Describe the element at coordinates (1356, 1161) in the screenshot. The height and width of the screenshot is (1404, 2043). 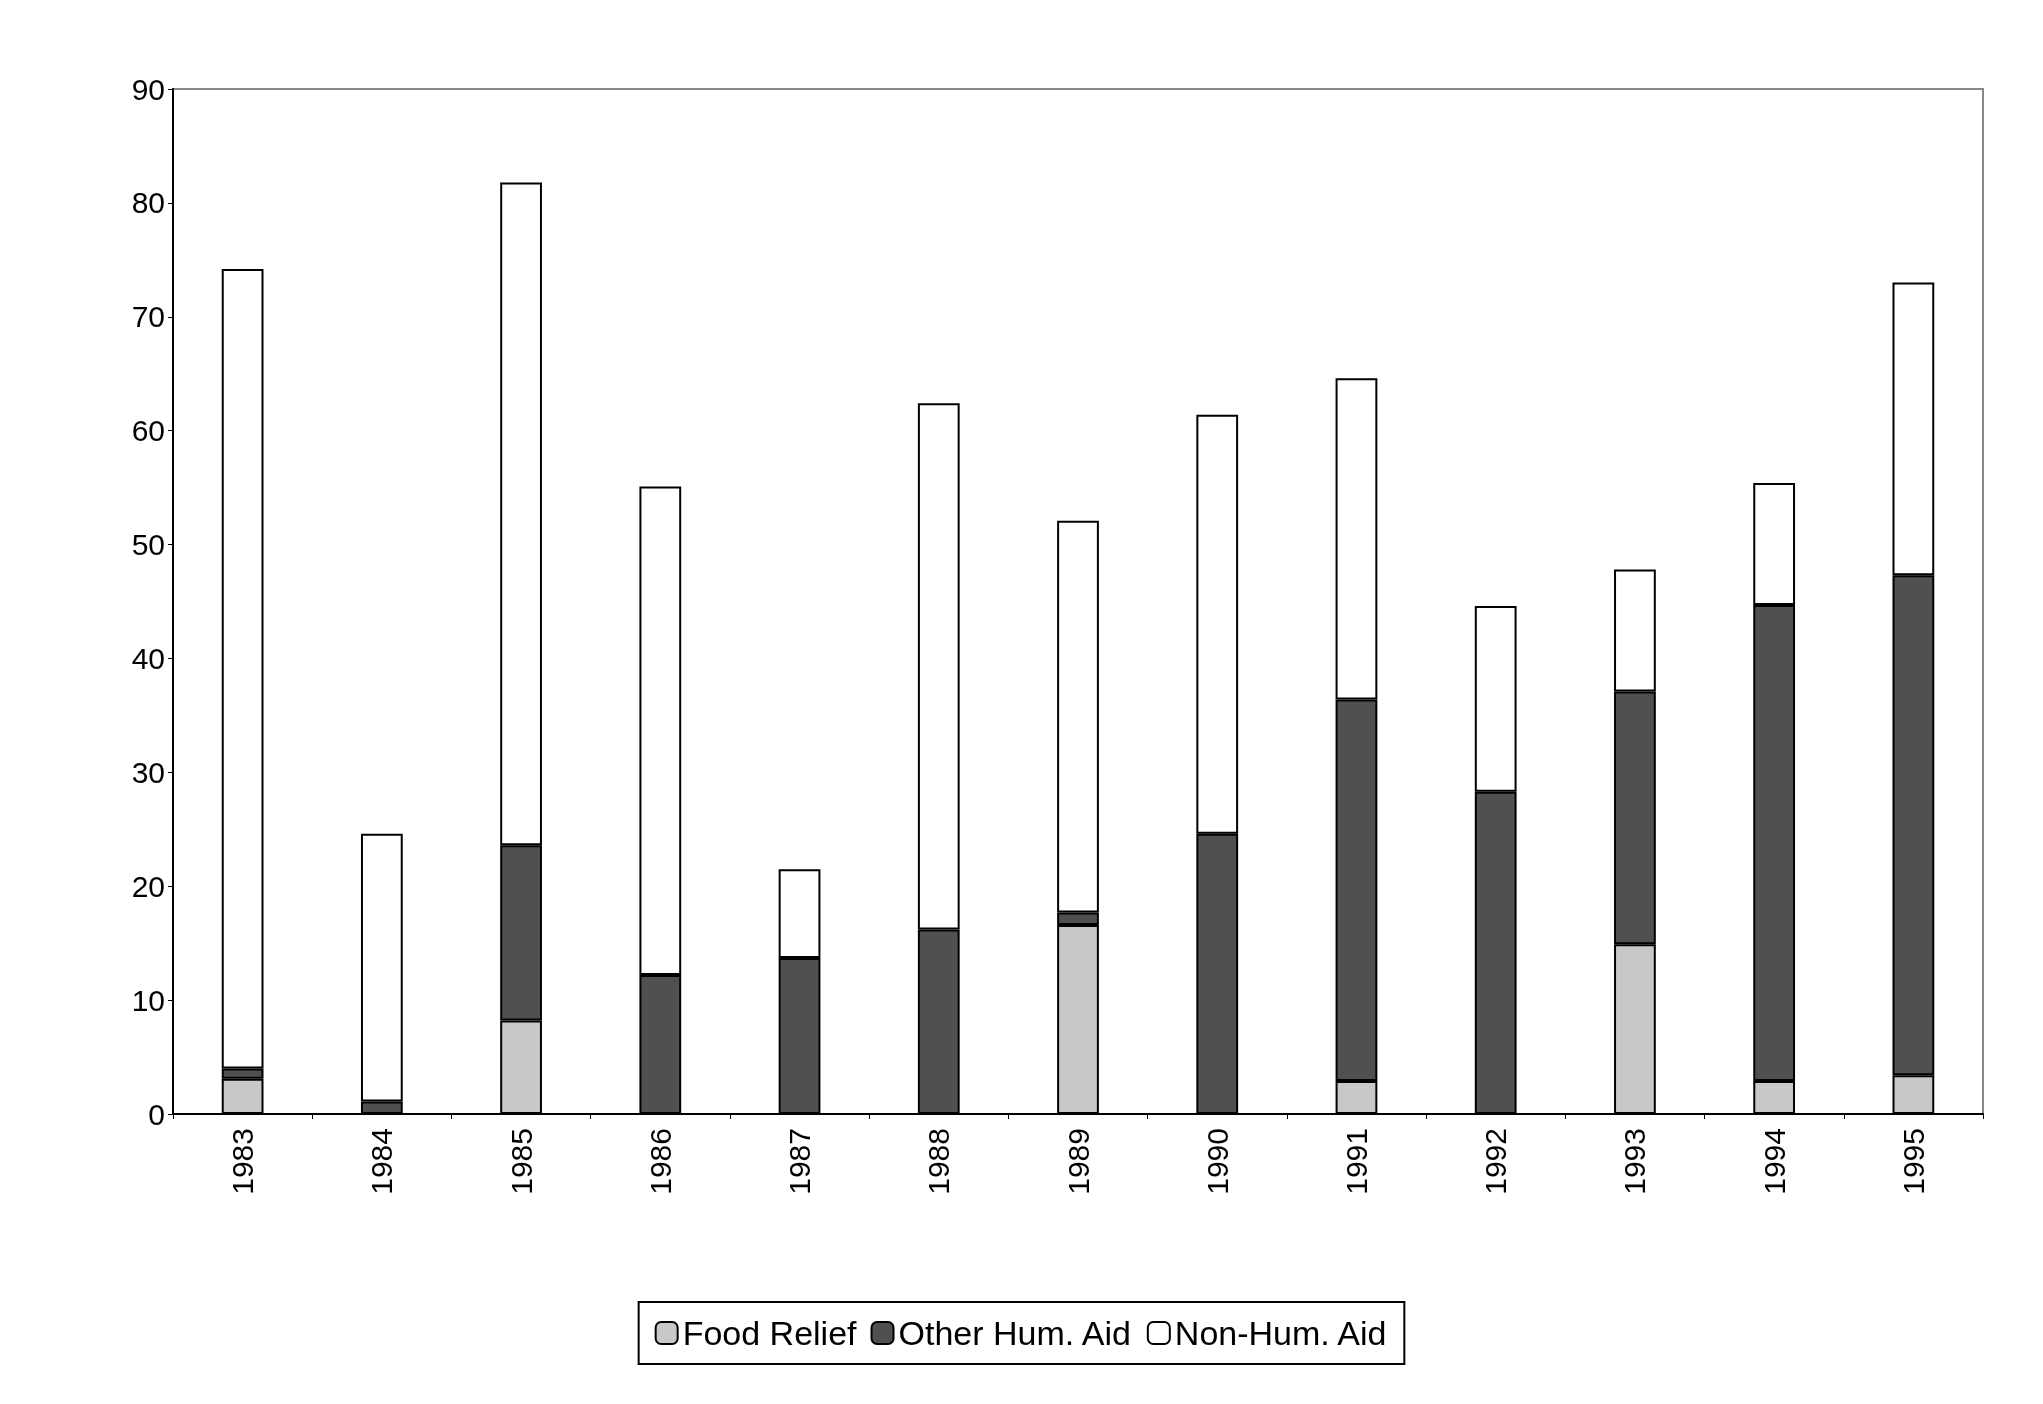
I see `x-tick-label: 1991` at that location.